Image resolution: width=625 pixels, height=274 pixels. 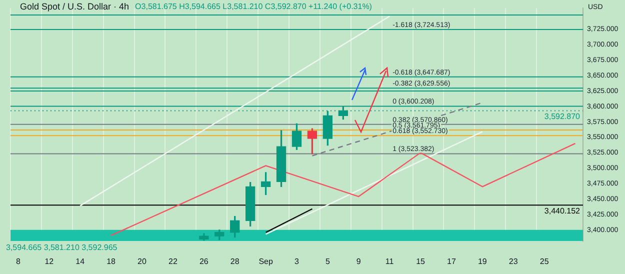 I want to click on ref-line-label: 3,592.870, so click(x=562, y=116).